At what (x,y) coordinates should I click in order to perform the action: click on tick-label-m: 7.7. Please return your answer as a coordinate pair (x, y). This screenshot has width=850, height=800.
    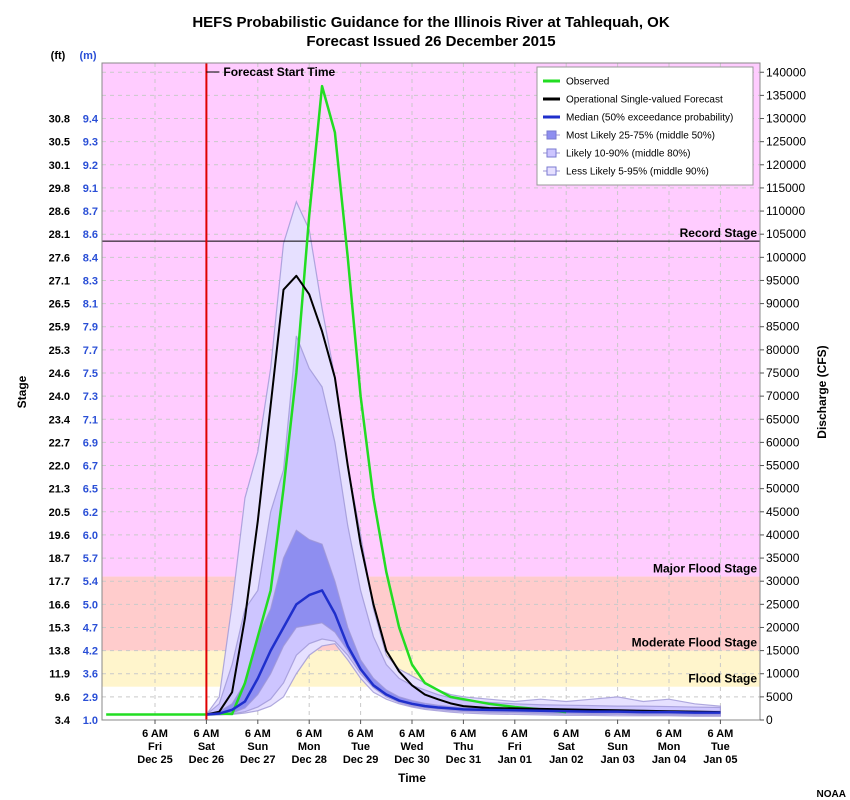
    Looking at the image, I should click on (90, 351).